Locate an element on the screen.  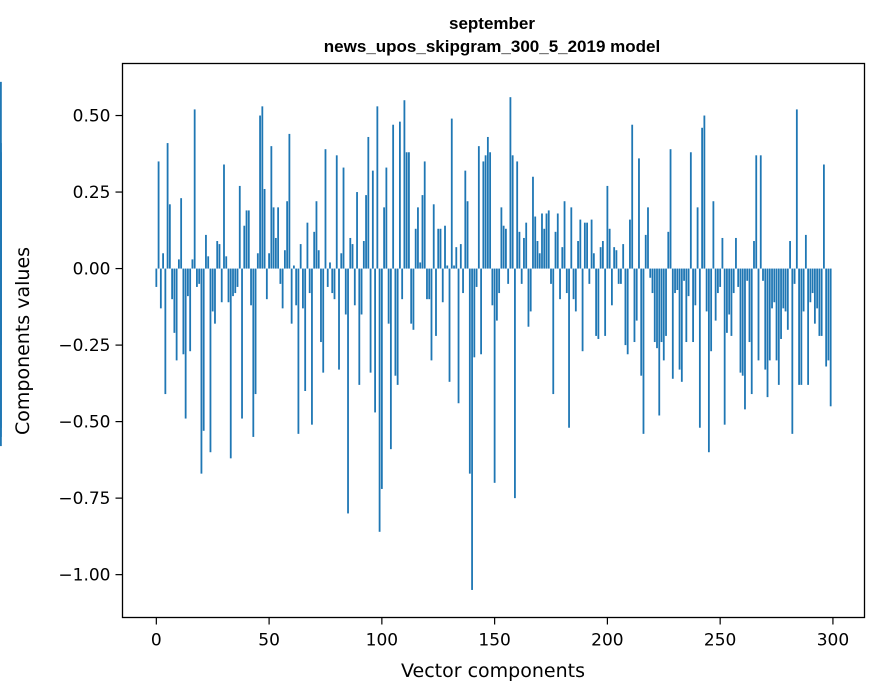
y-tick-label: 0.25 is located at coordinates (92, 193).